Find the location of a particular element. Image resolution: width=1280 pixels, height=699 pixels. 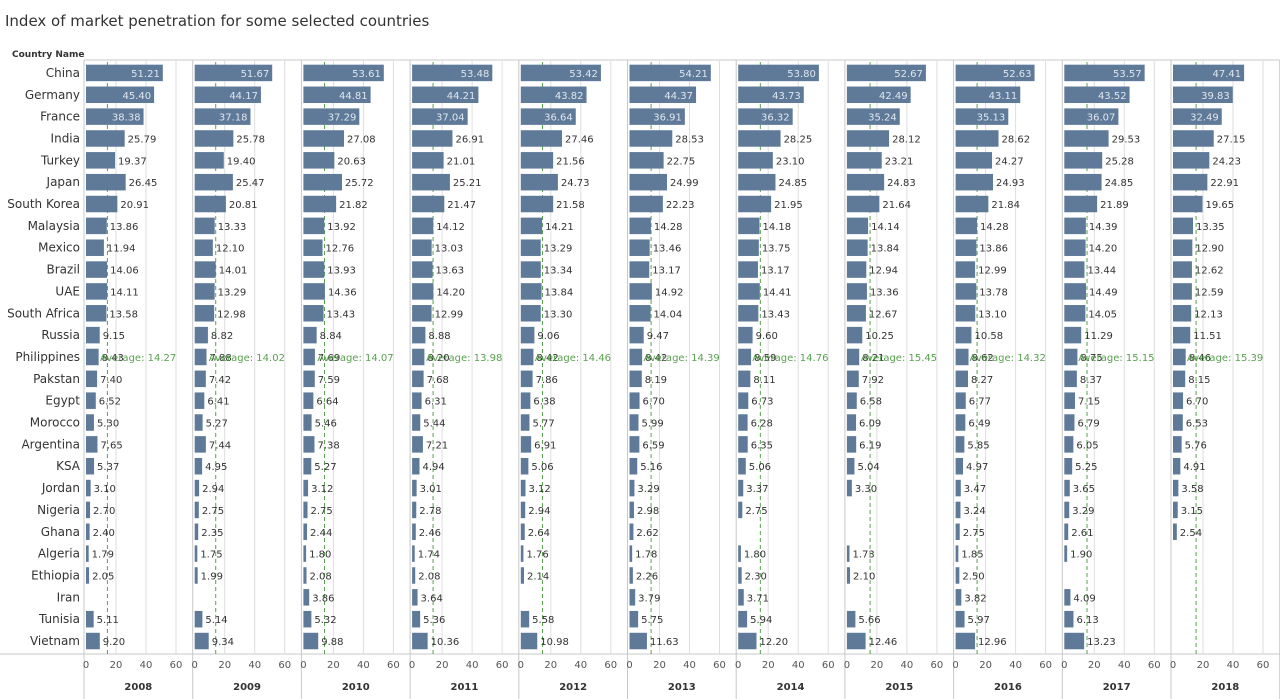

value-label: 6.64 is located at coordinates (327, 402).